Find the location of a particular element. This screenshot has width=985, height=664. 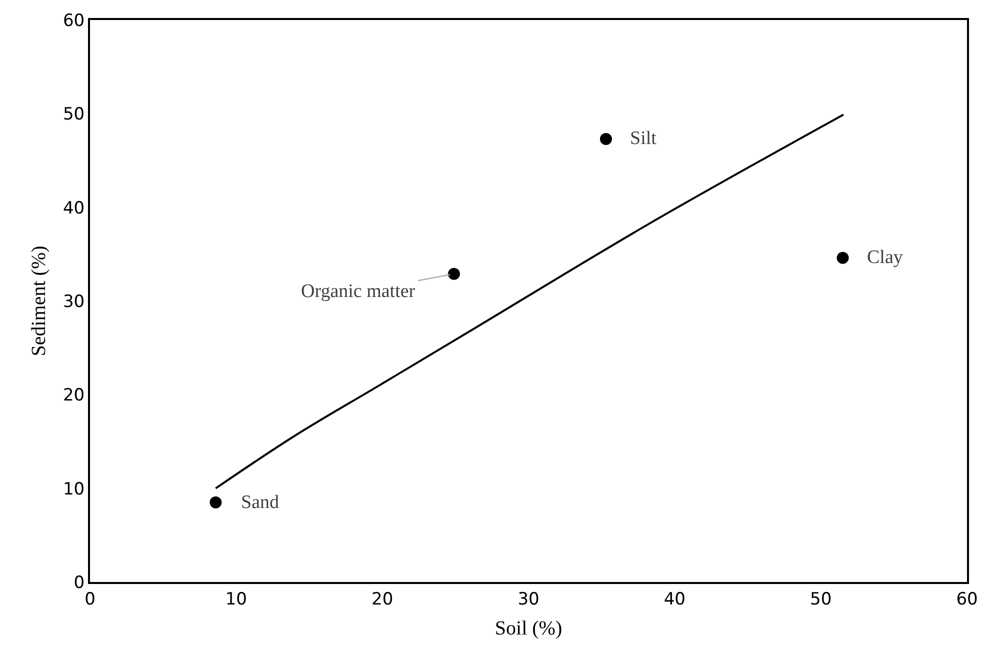

y-tick-label: 60 is located at coordinates (73, 20).